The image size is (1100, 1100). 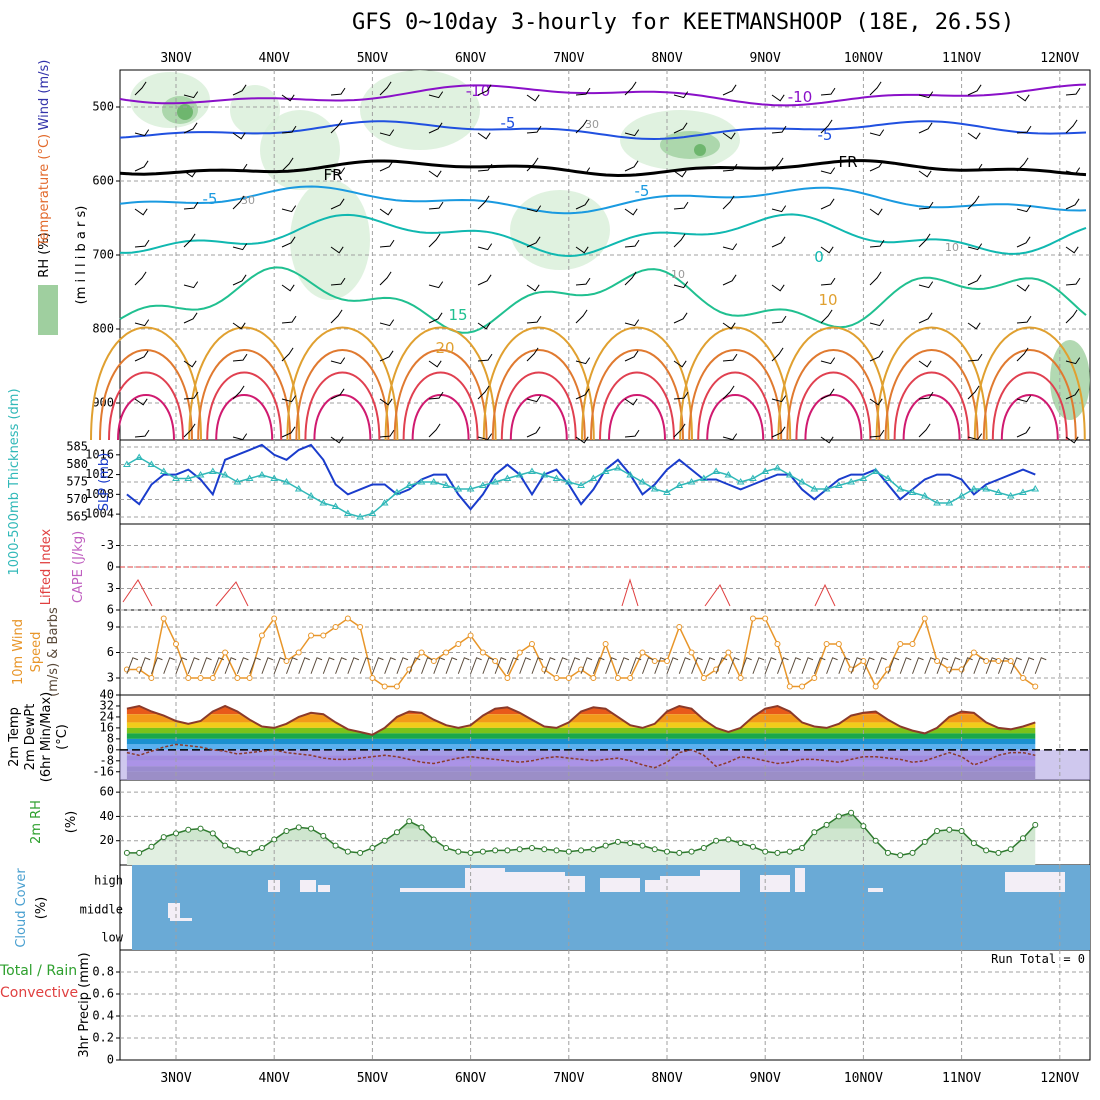 What do you see at coordinates (581, 838) in the screenshot?
I see `rh-band-group` at bounding box center [581, 838].